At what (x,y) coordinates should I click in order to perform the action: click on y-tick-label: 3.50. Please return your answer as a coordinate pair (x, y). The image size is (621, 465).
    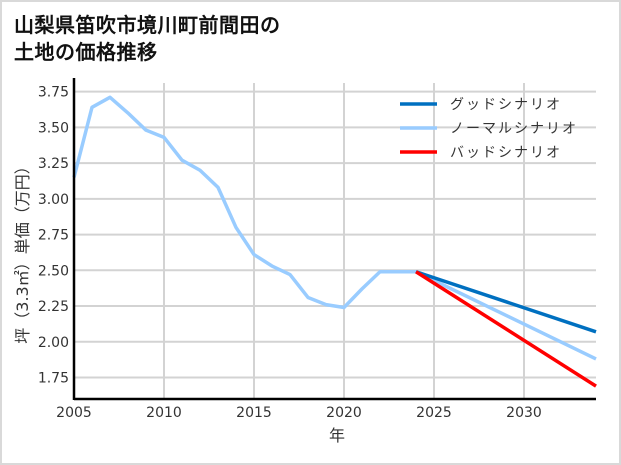
    Looking at the image, I should click on (53, 128).